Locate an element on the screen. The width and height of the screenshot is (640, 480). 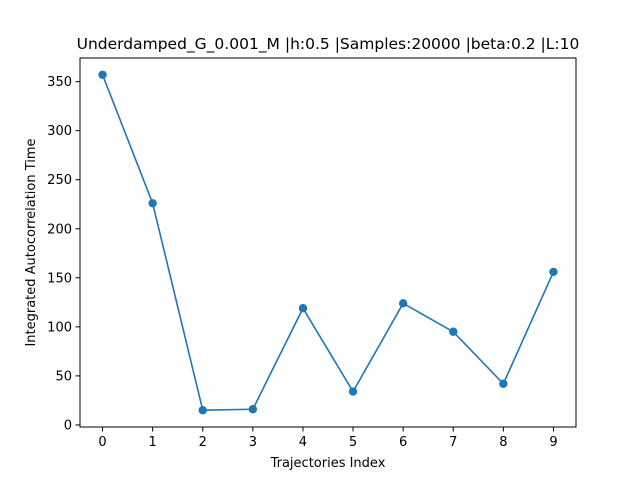
x-axis-ticks: 0 1 2 3 4 5 6 7 8 9 is located at coordinates (328, 438).